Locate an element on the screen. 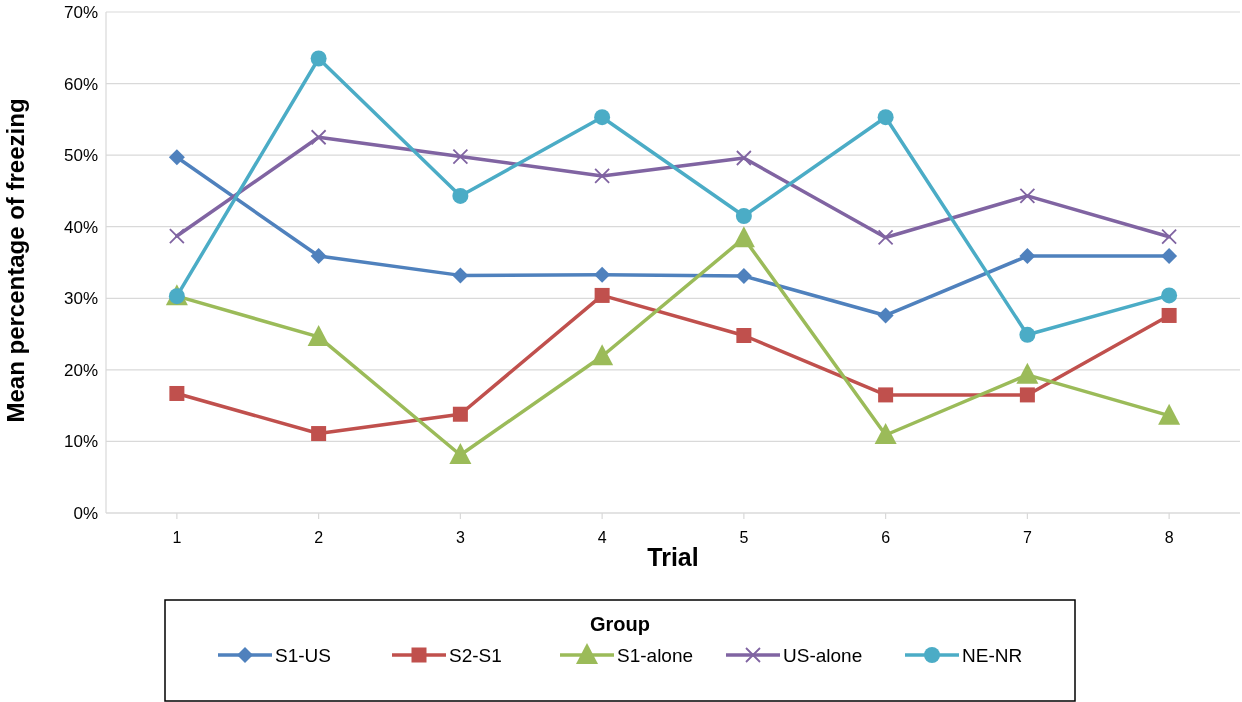 The width and height of the screenshot is (1242, 702). legend-label: S1-US is located at coordinates (303, 655).